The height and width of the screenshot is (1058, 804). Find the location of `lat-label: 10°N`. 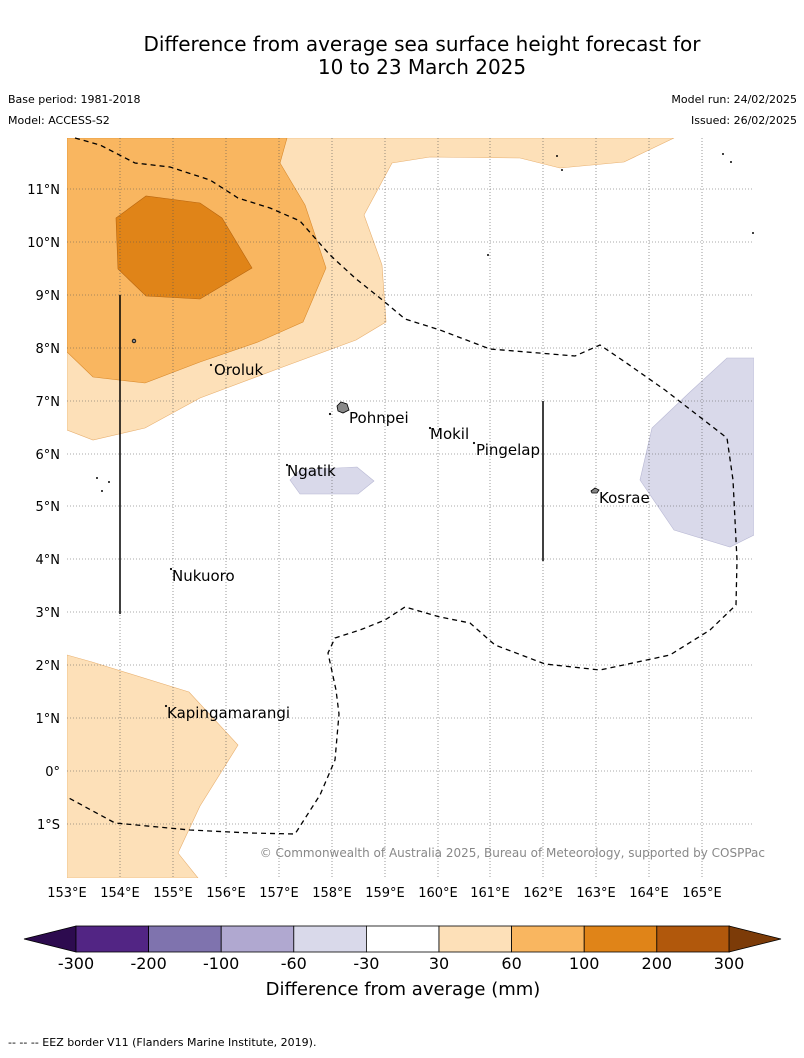

lat-label: 10°N is located at coordinates (43, 243).